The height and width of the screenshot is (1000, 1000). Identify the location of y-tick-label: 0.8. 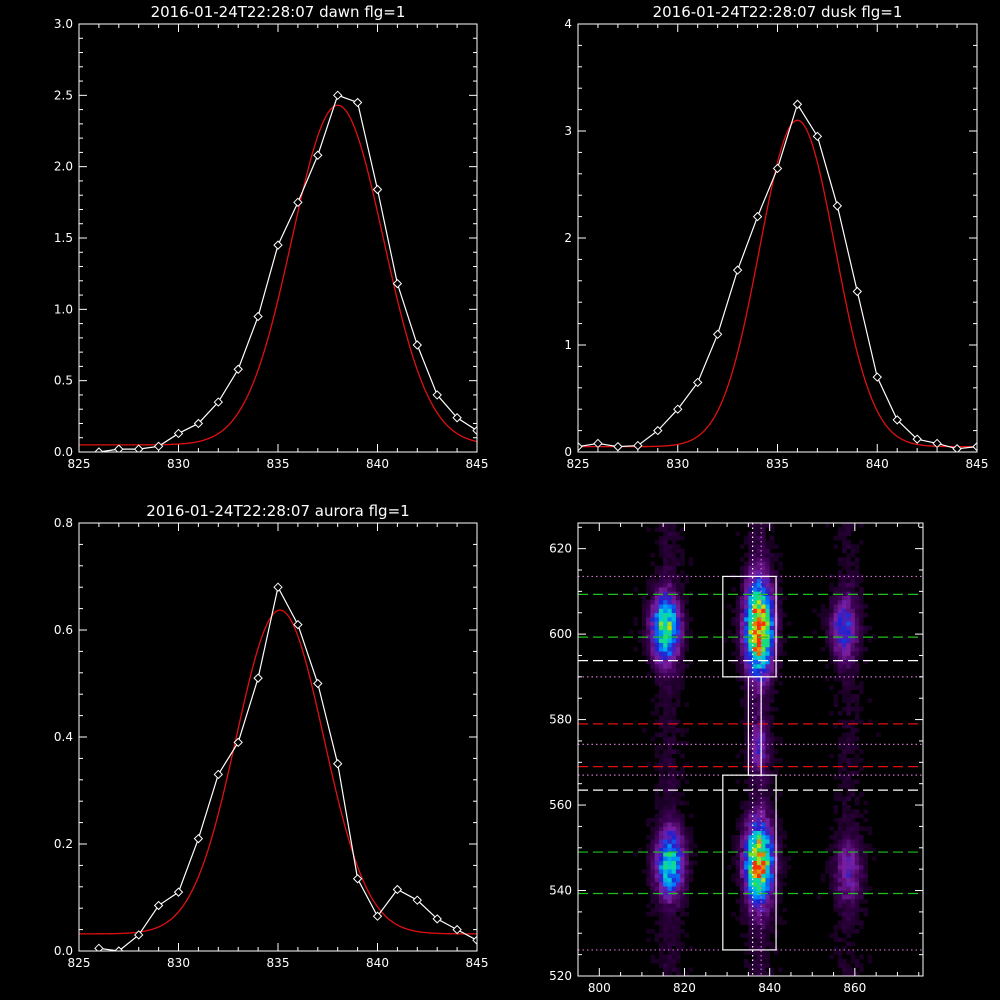
(63, 523).